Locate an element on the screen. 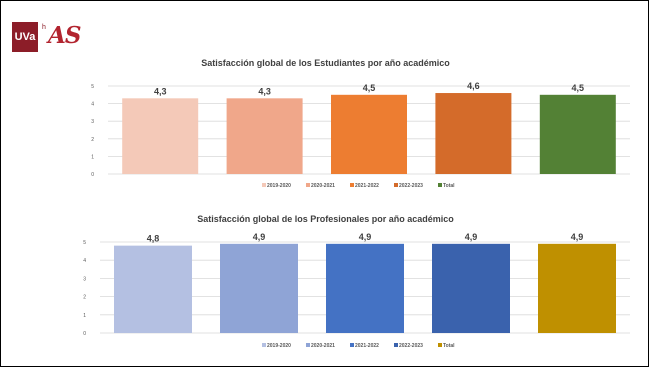  professionals-y-tick-label: 5 is located at coordinates (84, 243).